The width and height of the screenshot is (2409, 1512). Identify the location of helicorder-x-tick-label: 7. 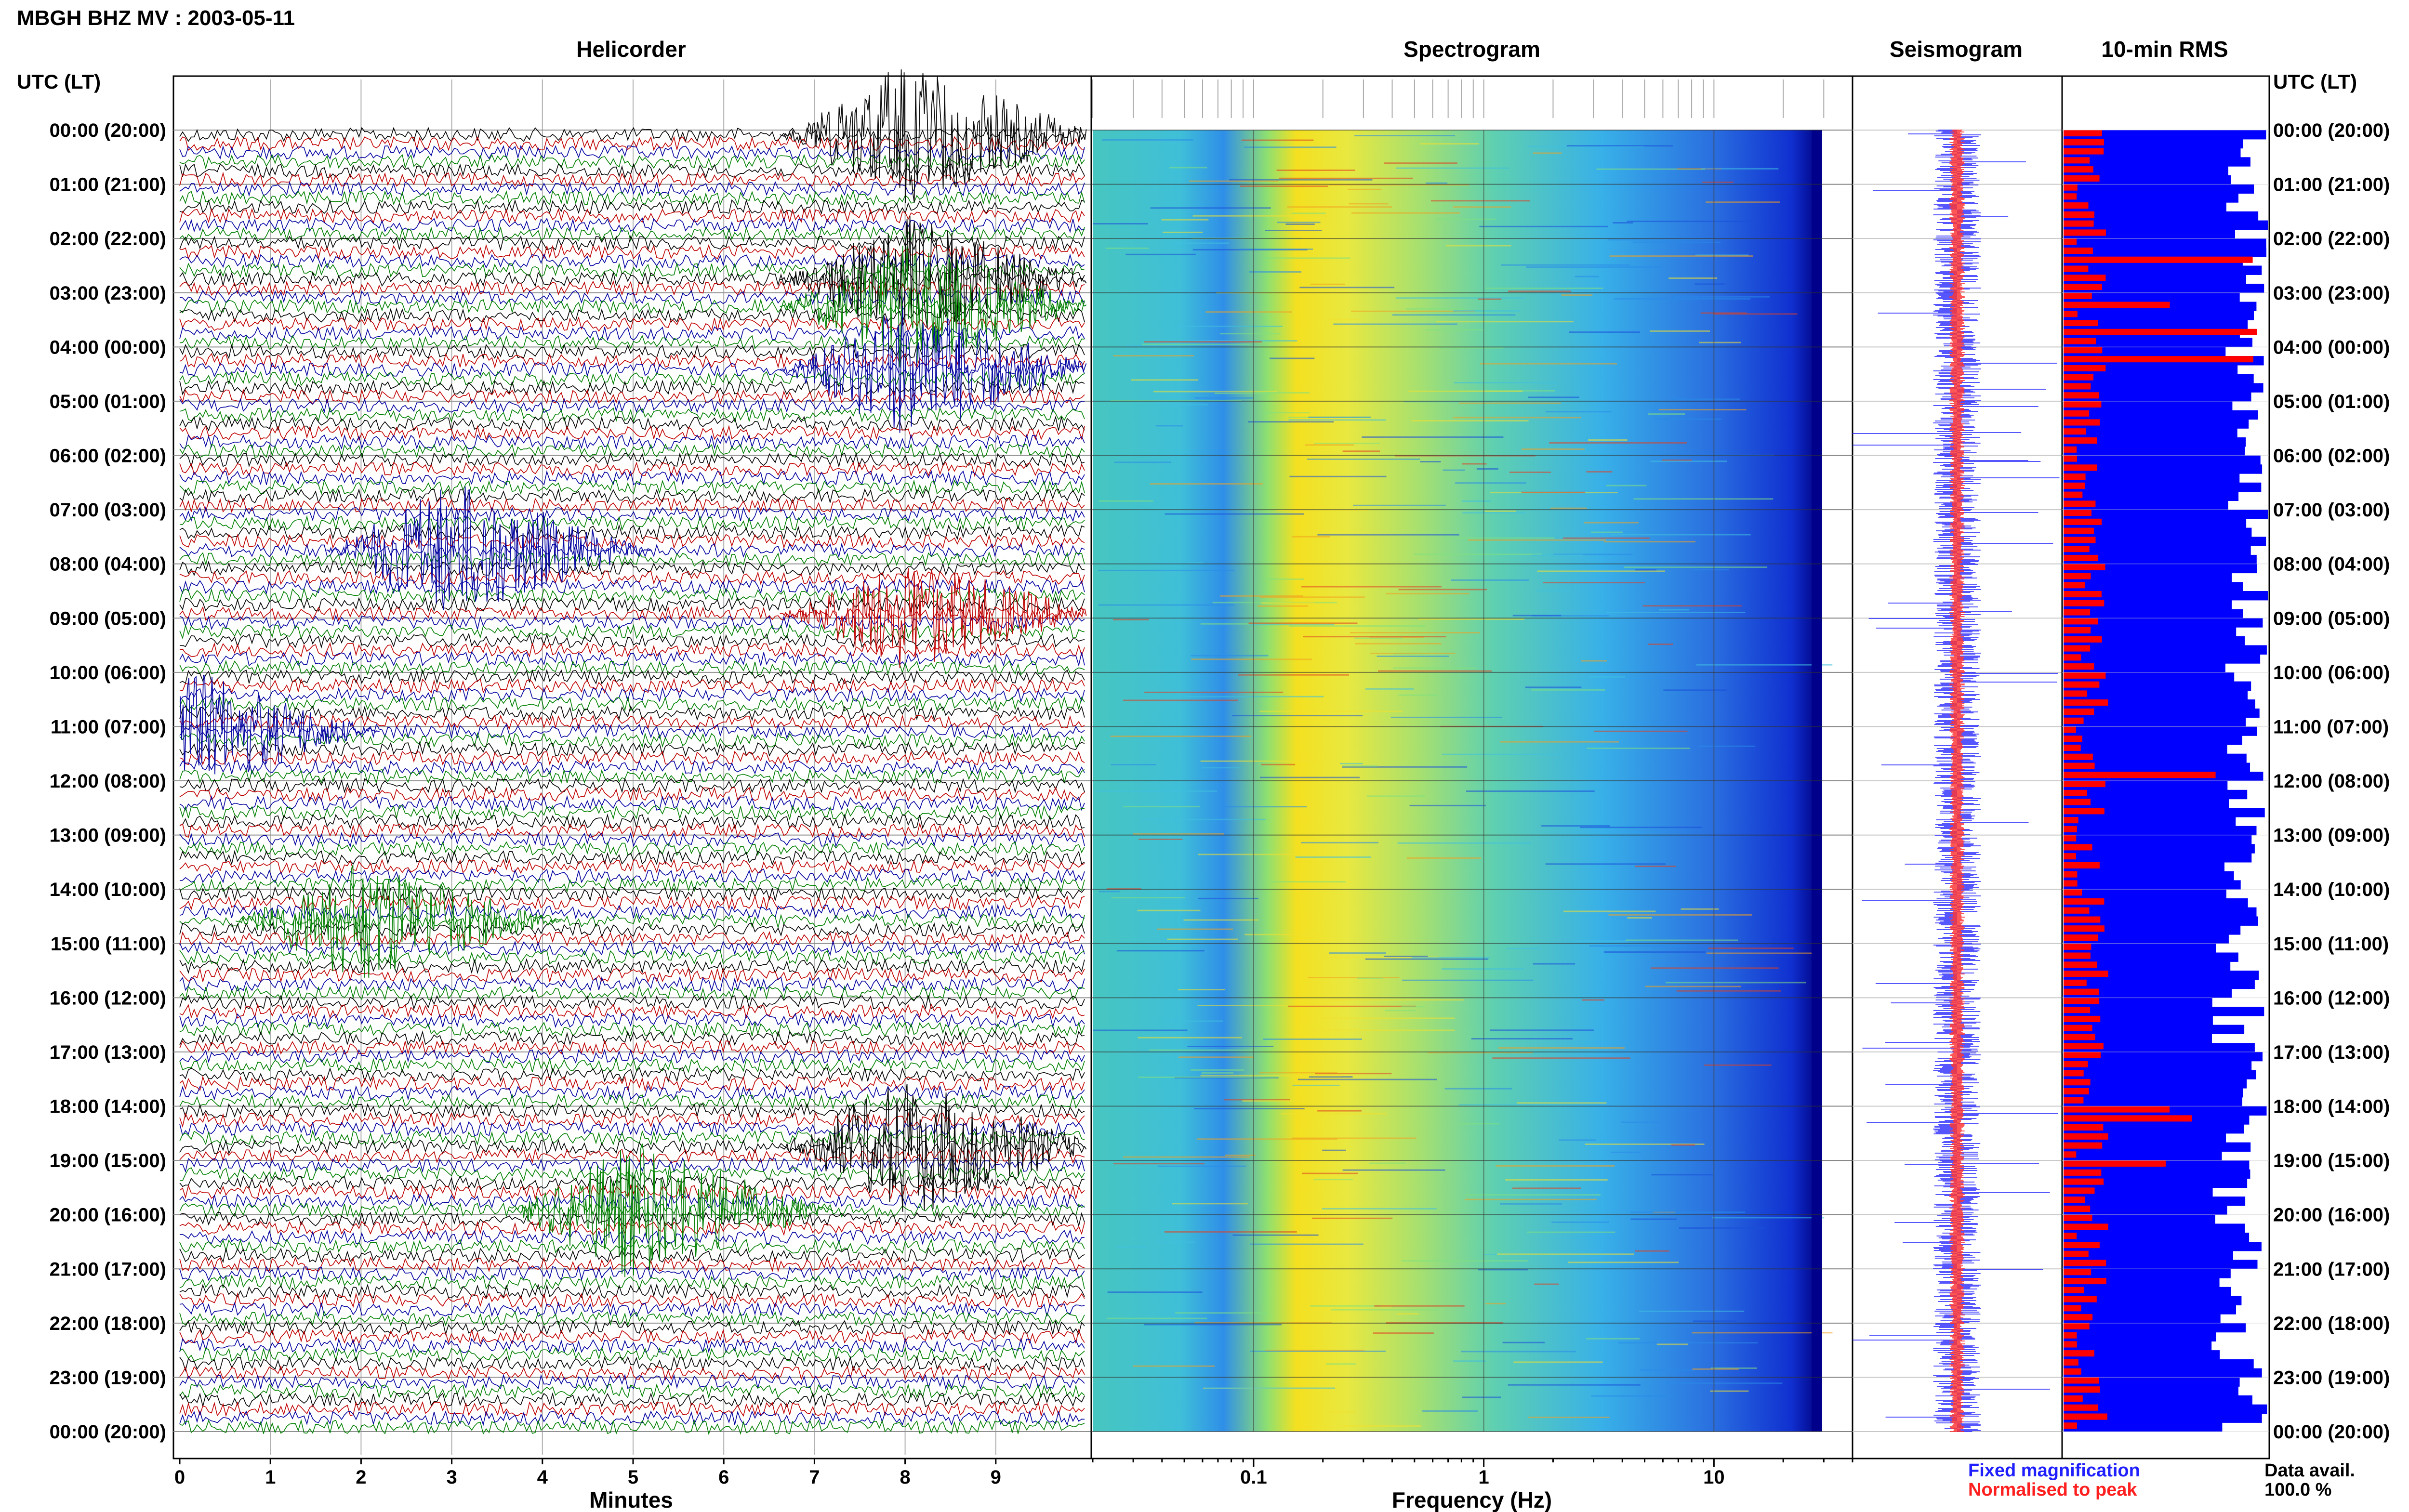
(814, 1477).